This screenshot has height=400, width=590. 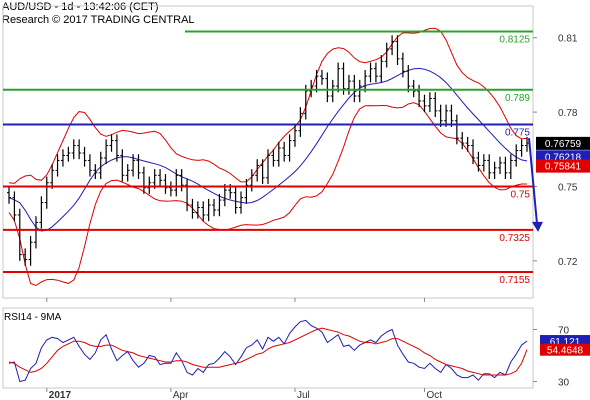 What do you see at coordinates (568, 39) in the screenshot?
I see `y-tick-label: 0.81` at bounding box center [568, 39].